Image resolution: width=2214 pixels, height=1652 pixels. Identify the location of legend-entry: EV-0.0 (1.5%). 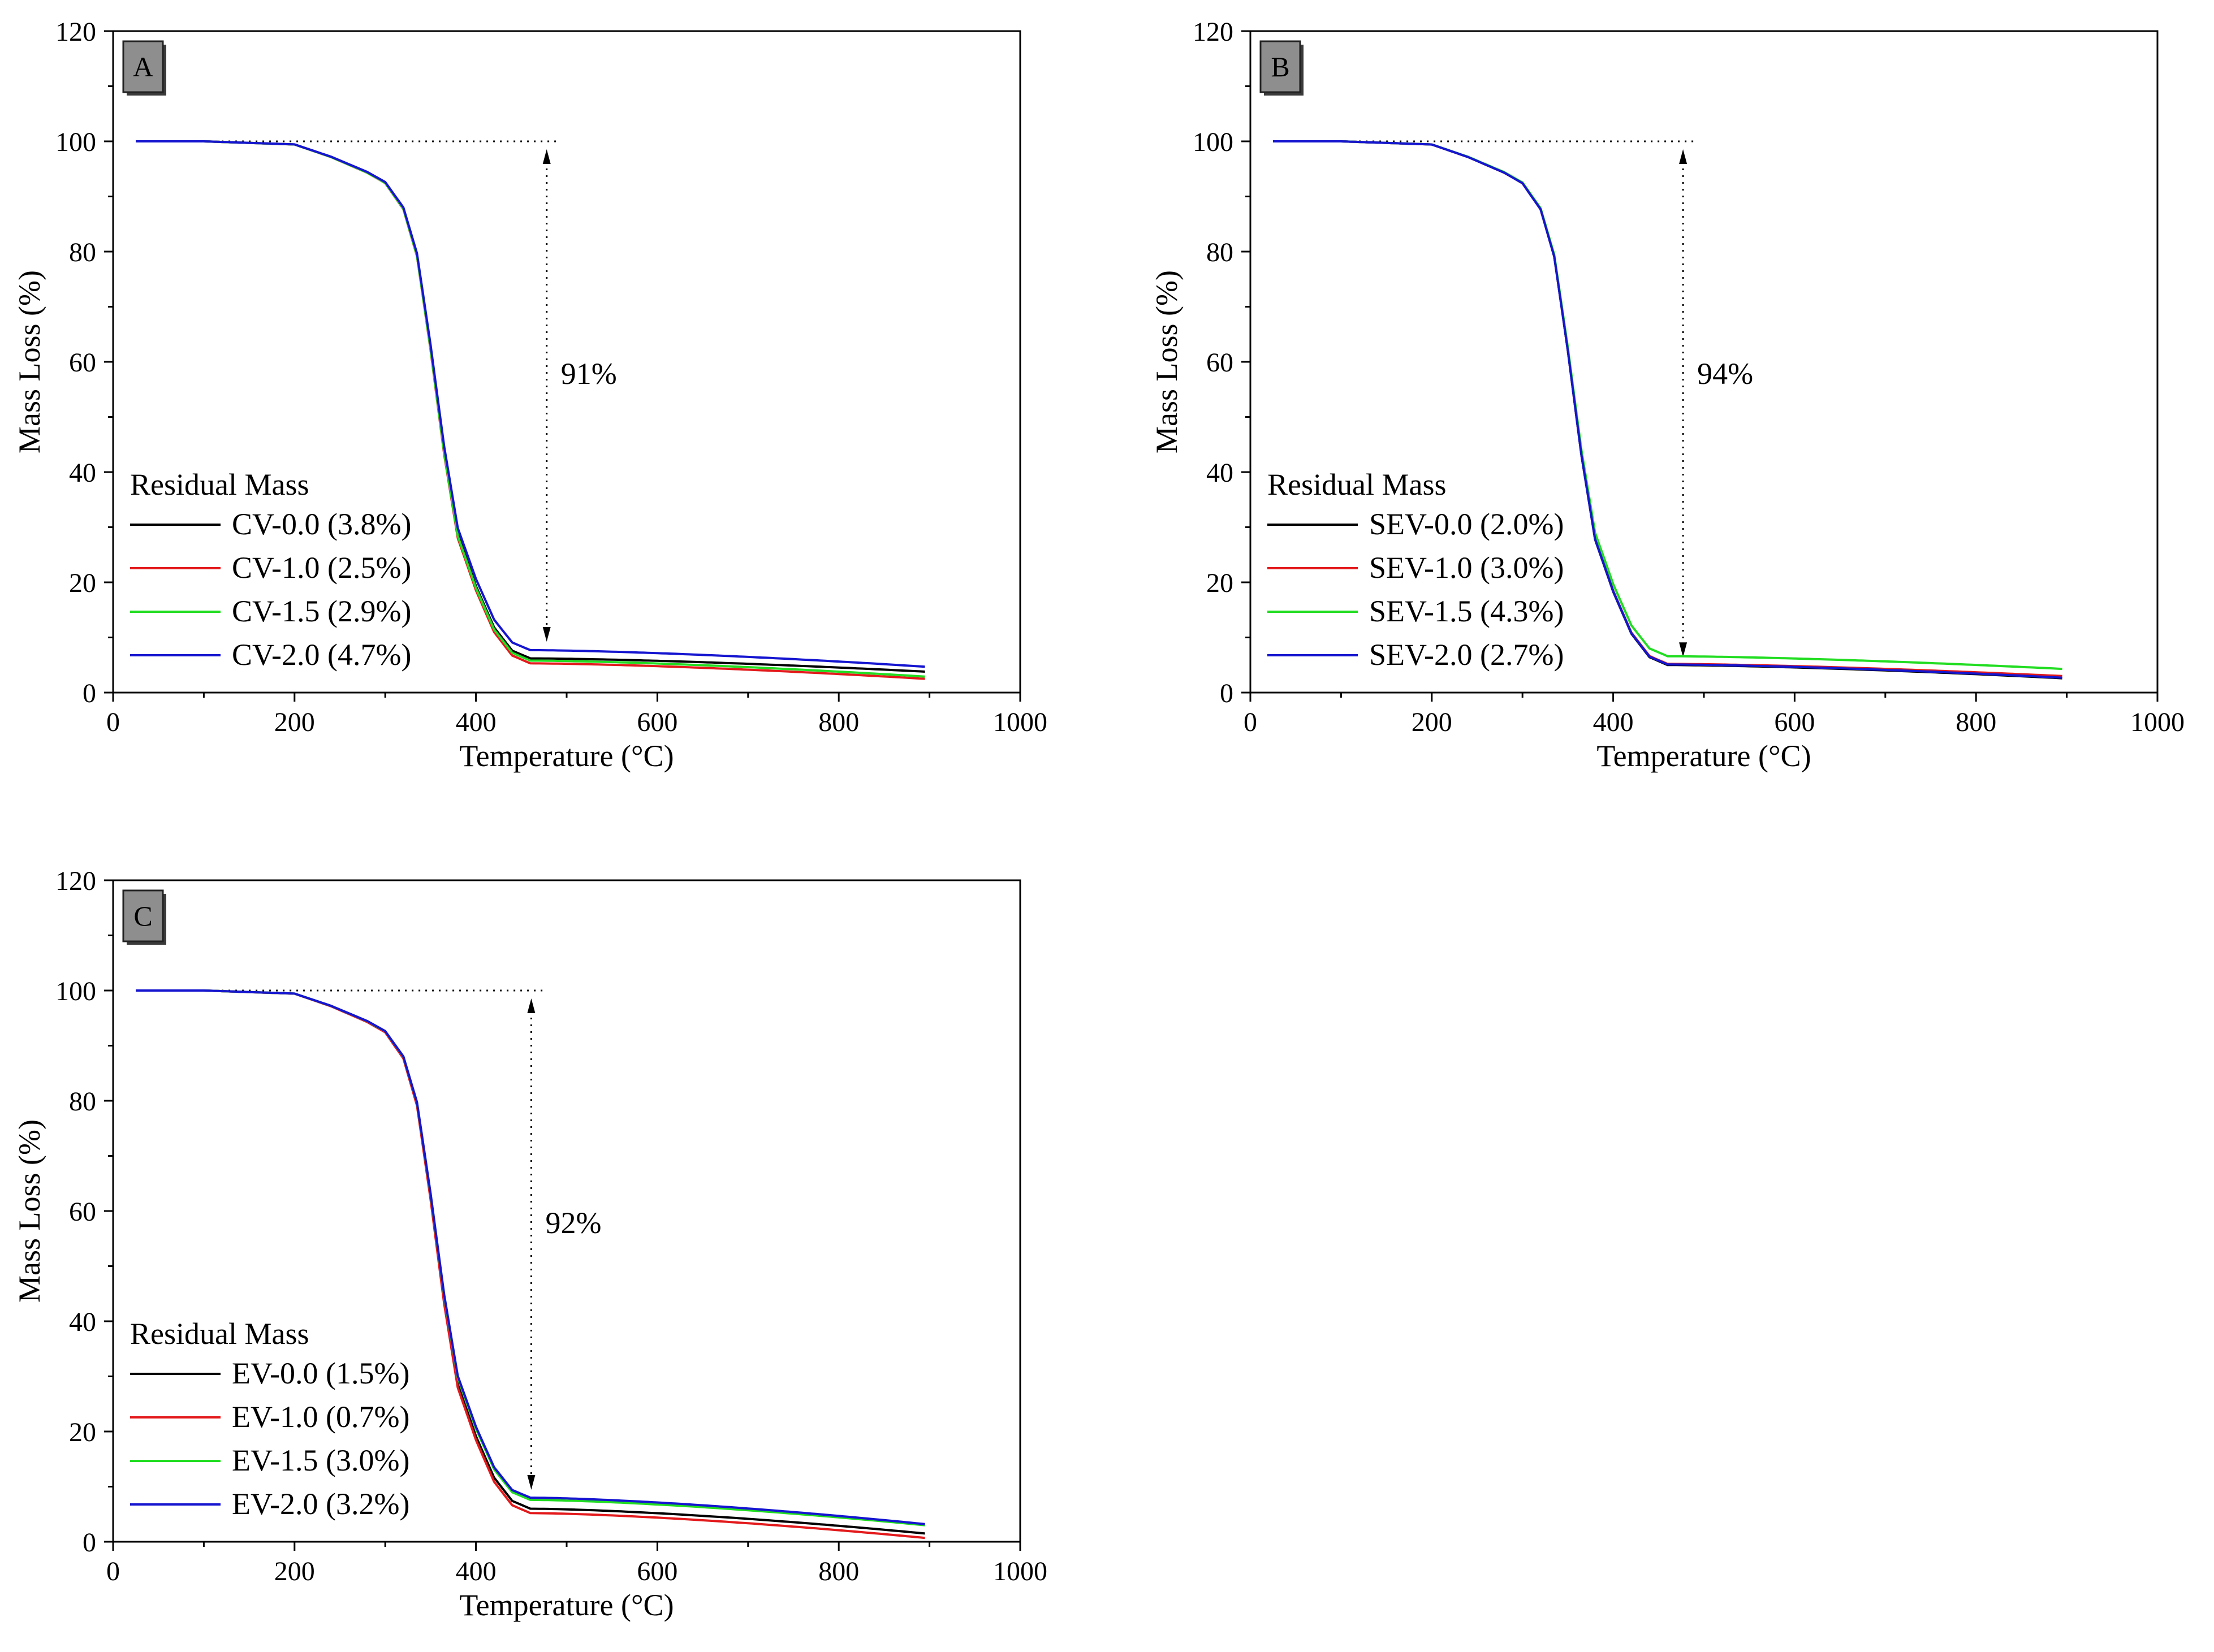
(320, 1373).